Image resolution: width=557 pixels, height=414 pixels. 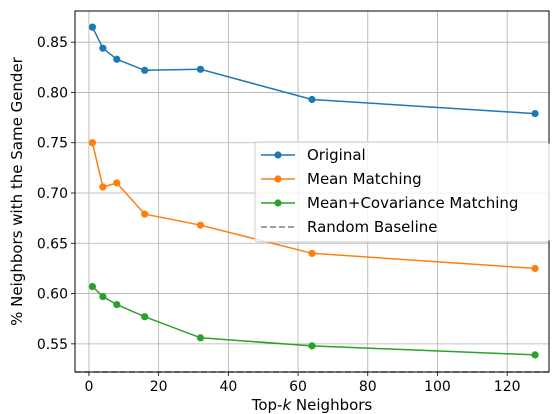 What do you see at coordinates (52, 93) in the screenshot?
I see `y-tick-label: 0.80` at bounding box center [52, 93].